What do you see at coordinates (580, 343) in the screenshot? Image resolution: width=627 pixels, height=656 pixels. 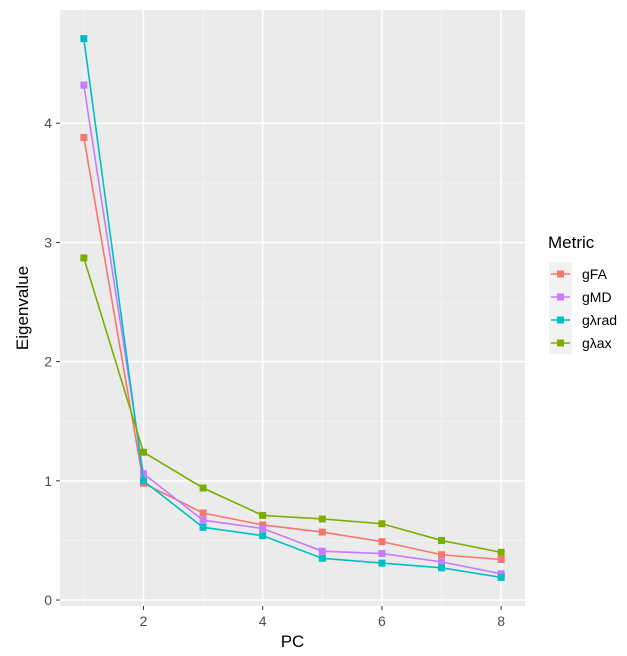 I see `legend-item: gλax` at bounding box center [580, 343].